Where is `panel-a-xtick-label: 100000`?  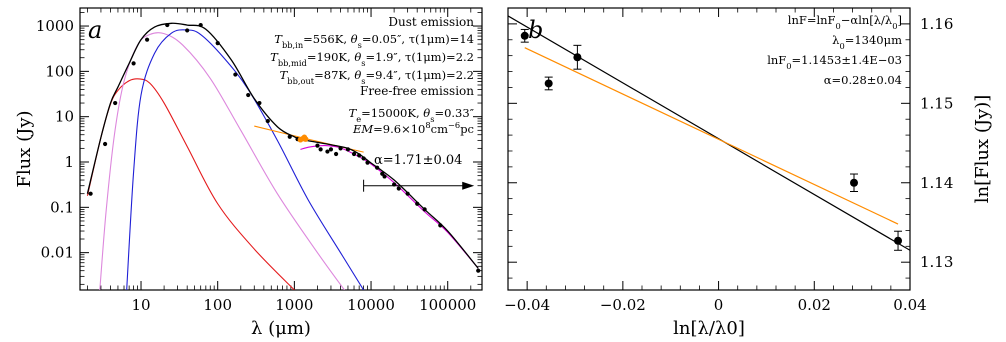
panel-a-xtick-label: 100000 is located at coordinates (447, 305).